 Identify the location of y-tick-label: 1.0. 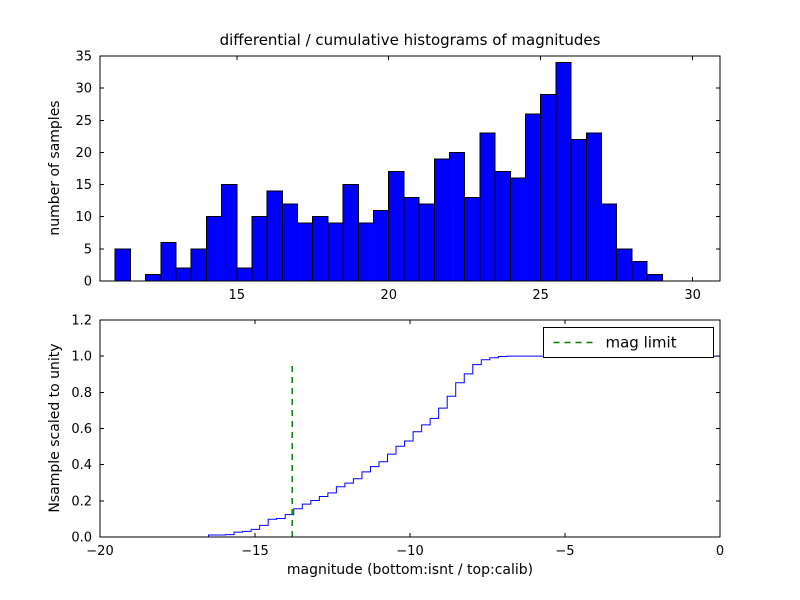
(81, 357).